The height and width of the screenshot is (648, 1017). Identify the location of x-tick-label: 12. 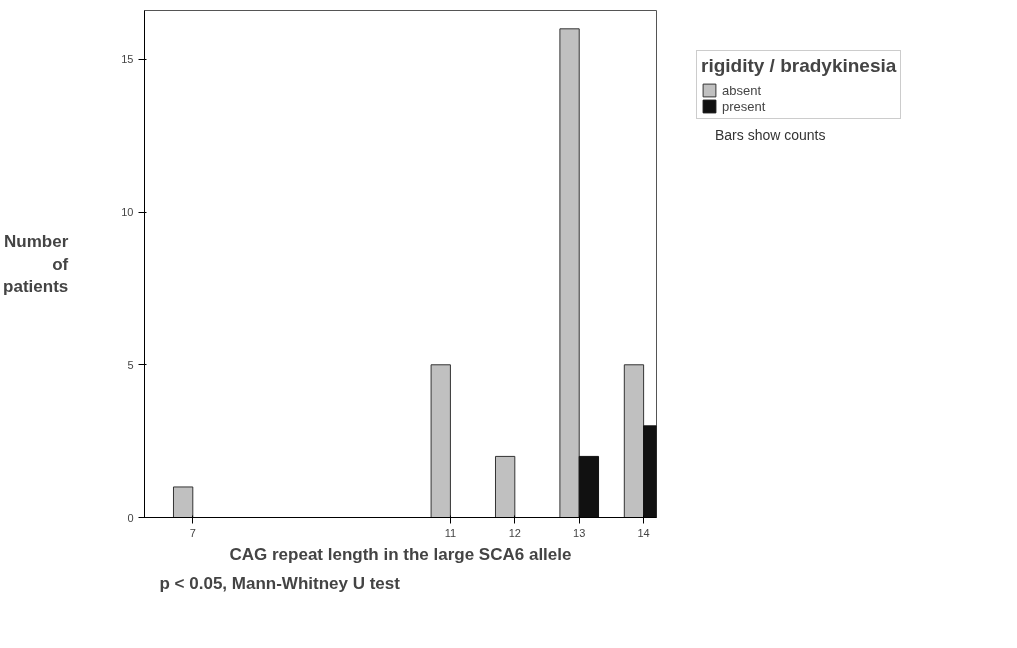
(514, 532).